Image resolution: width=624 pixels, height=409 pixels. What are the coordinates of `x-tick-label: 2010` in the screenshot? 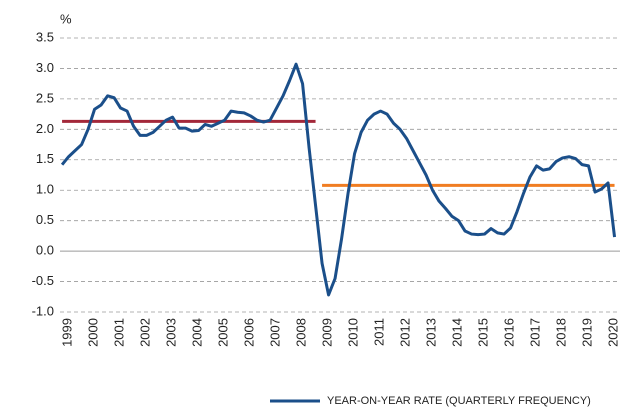 It's located at (352, 332).